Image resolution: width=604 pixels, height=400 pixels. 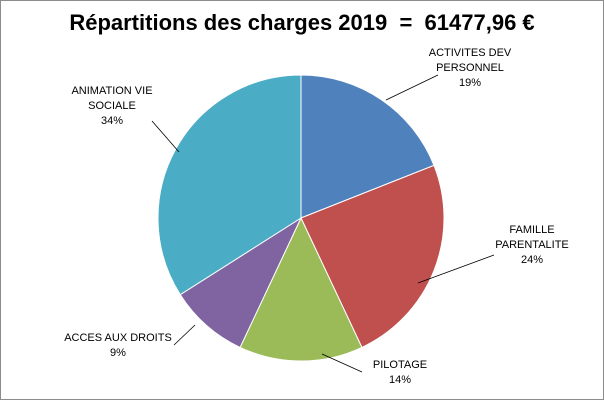 I want to click on slice-label-0: PERSONNEL, so click(x=470, y=68).